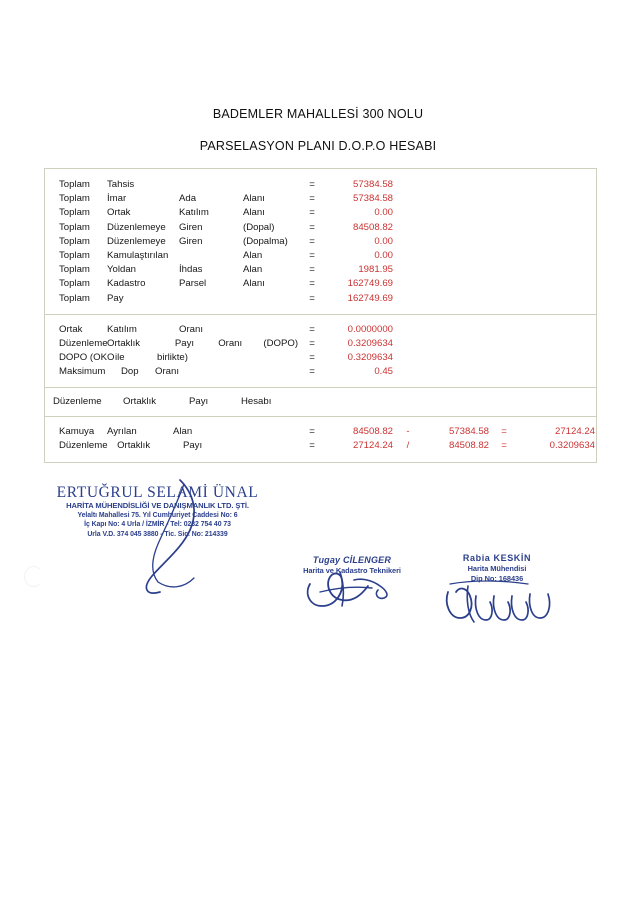  Describe the element at coordinates (131, 445) in the screenshot. I see `row-label: Düzenleme Ortaklık Payı` at that location.